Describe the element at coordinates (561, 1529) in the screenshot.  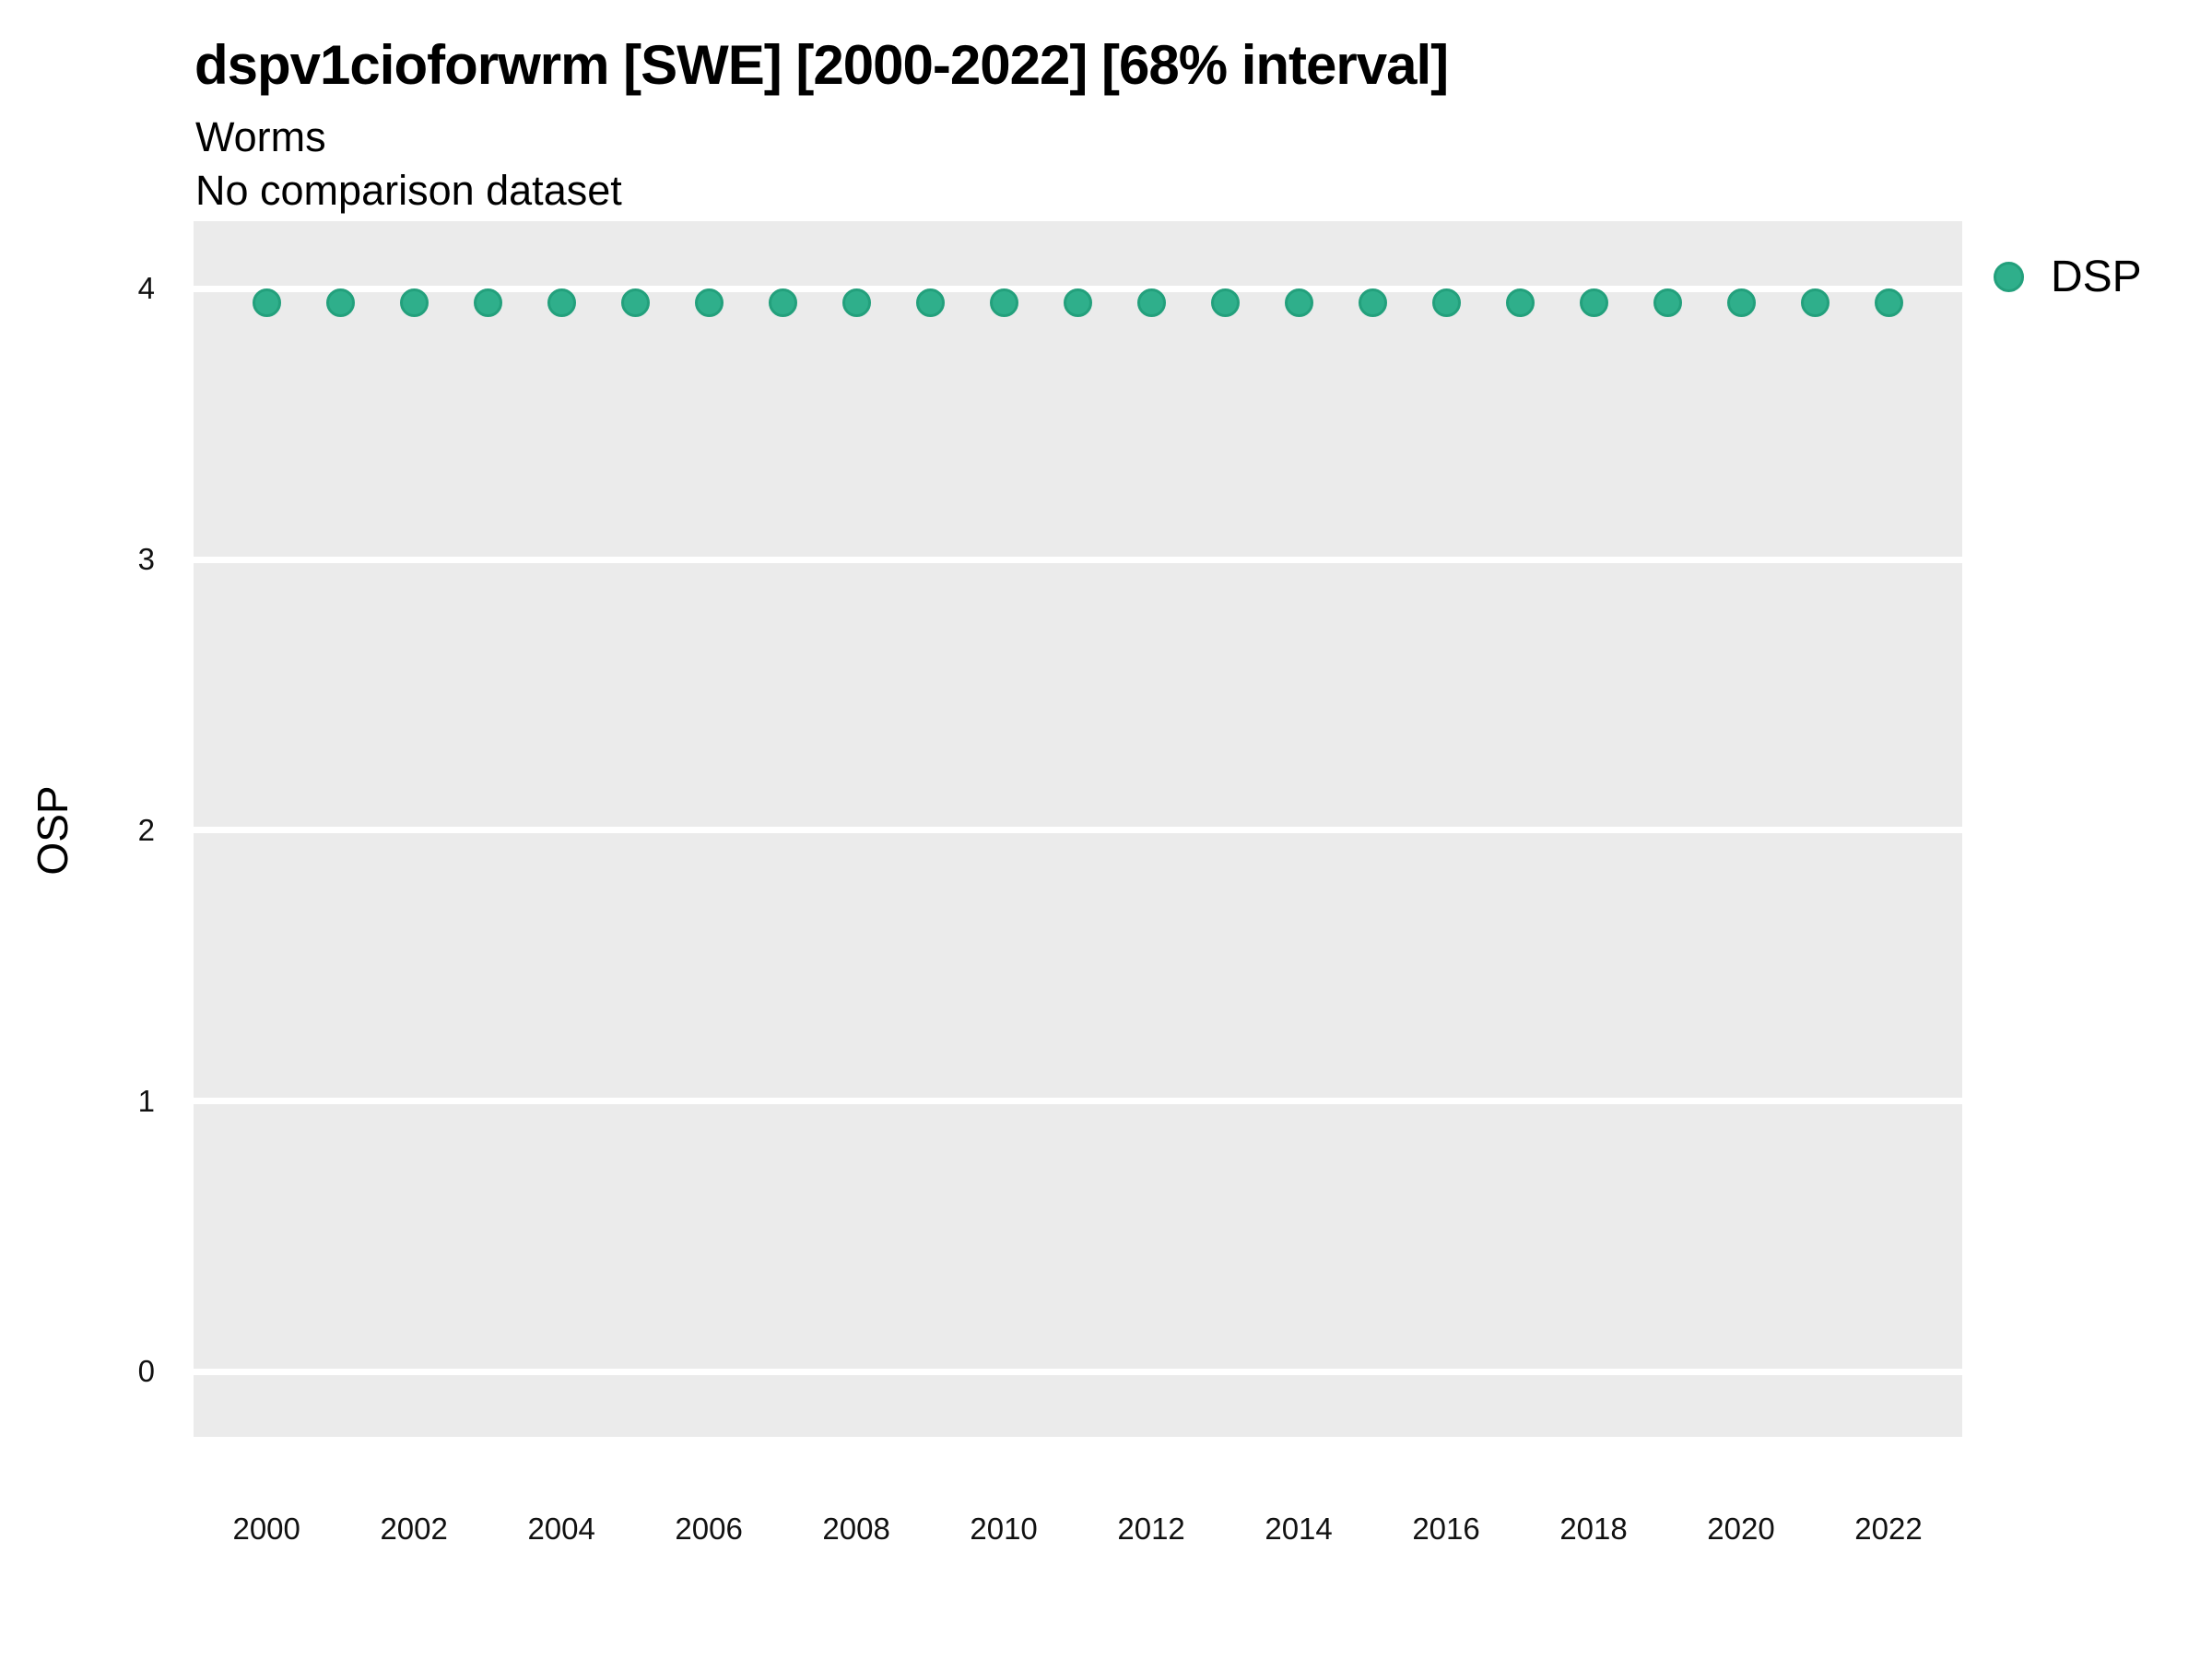
I see `x-tick-label-2004: 2004` at that location.